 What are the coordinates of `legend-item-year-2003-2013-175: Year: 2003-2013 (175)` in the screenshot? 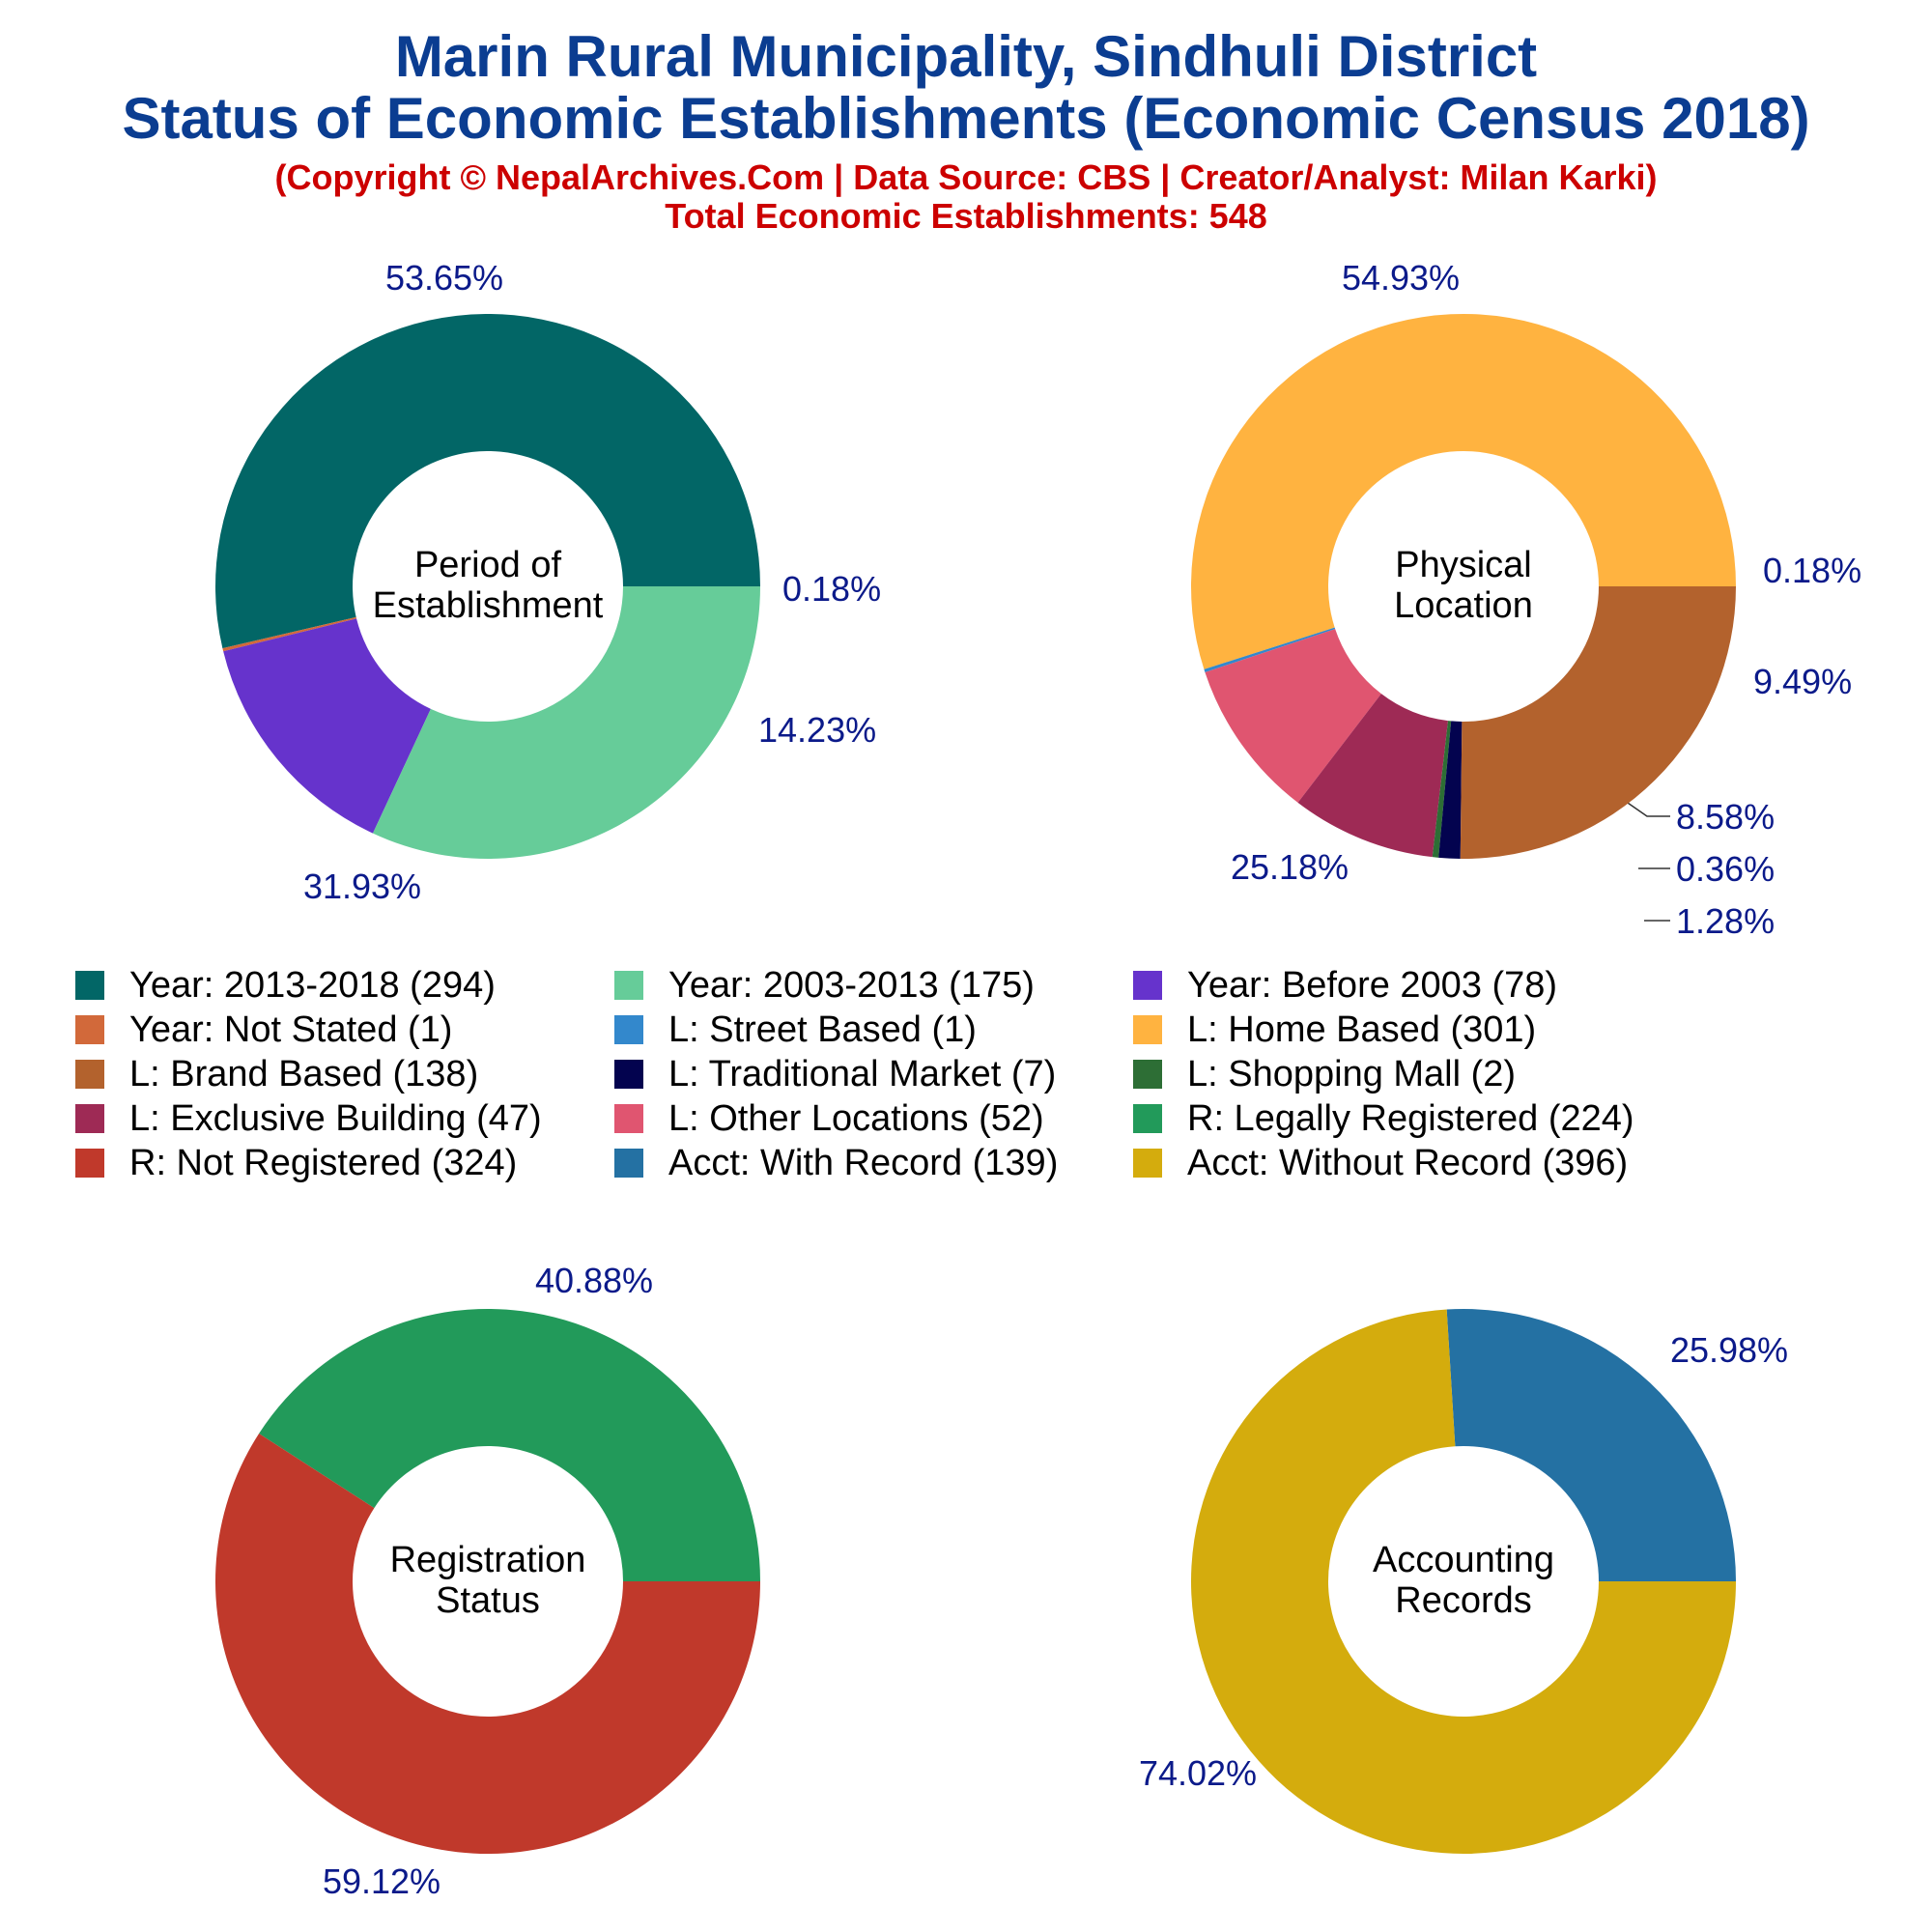 It's located at (824, 985).